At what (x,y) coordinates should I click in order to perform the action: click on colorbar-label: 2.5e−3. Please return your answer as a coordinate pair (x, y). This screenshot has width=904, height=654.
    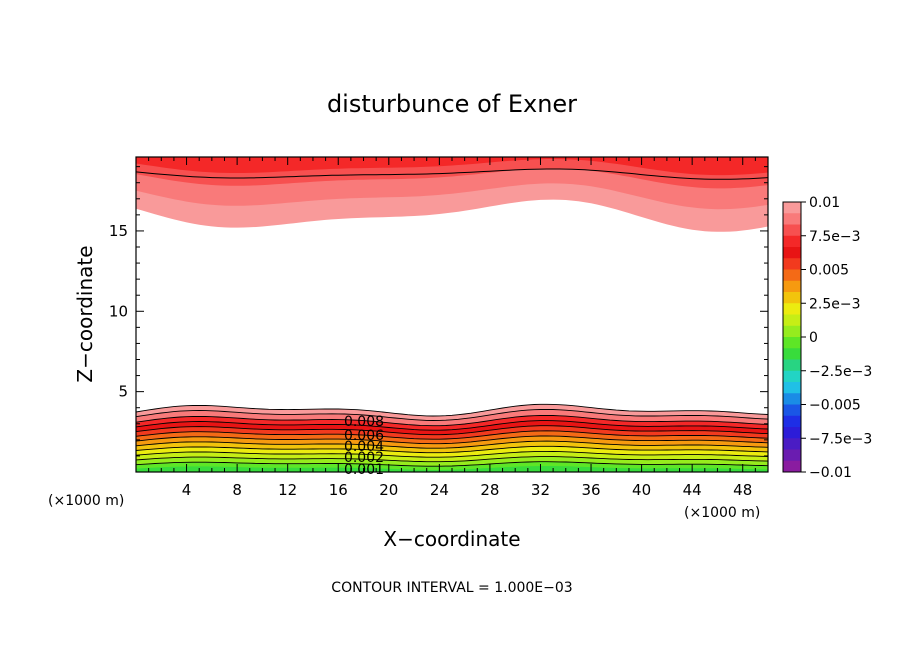
    Looking at the image, I should click on (835, 304).